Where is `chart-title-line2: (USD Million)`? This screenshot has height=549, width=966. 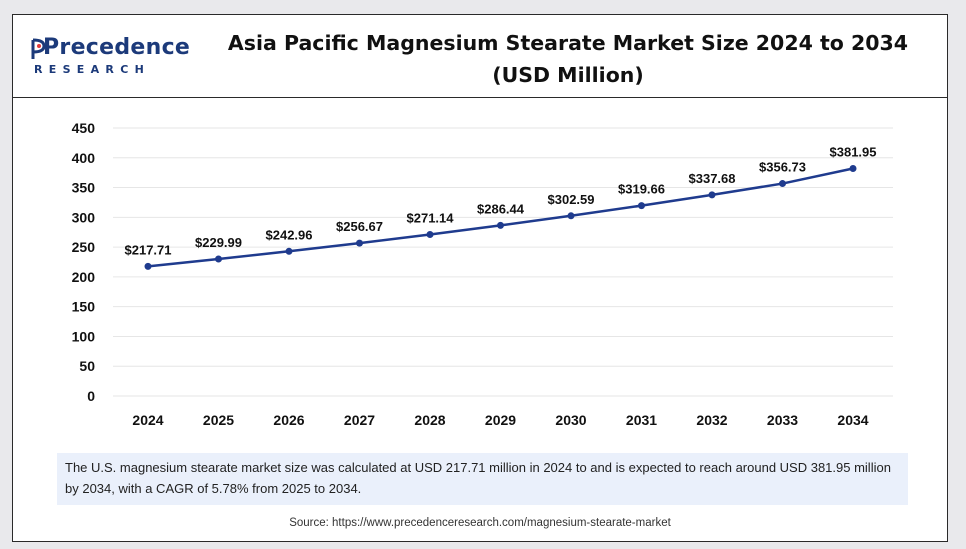
chart-title-line2: (USD Million) is located at coordinates (568, 75).